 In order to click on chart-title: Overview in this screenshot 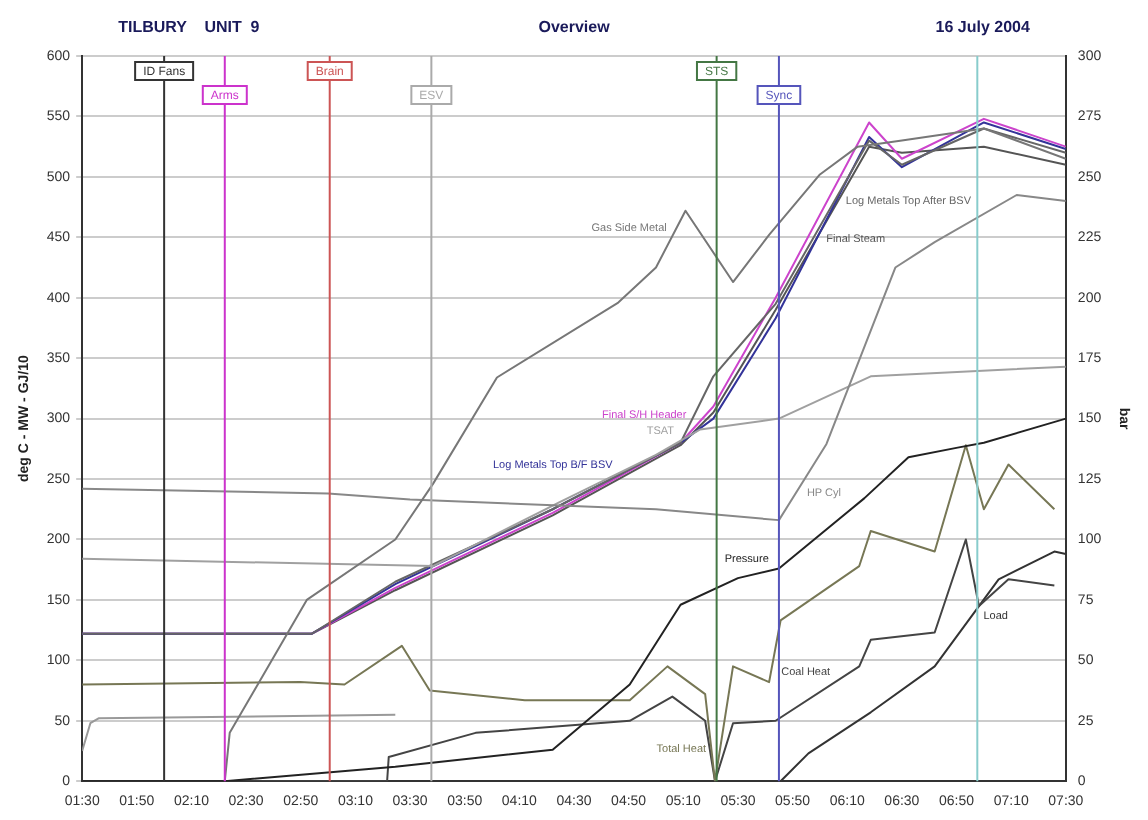, I will do `click(575, 27)`.